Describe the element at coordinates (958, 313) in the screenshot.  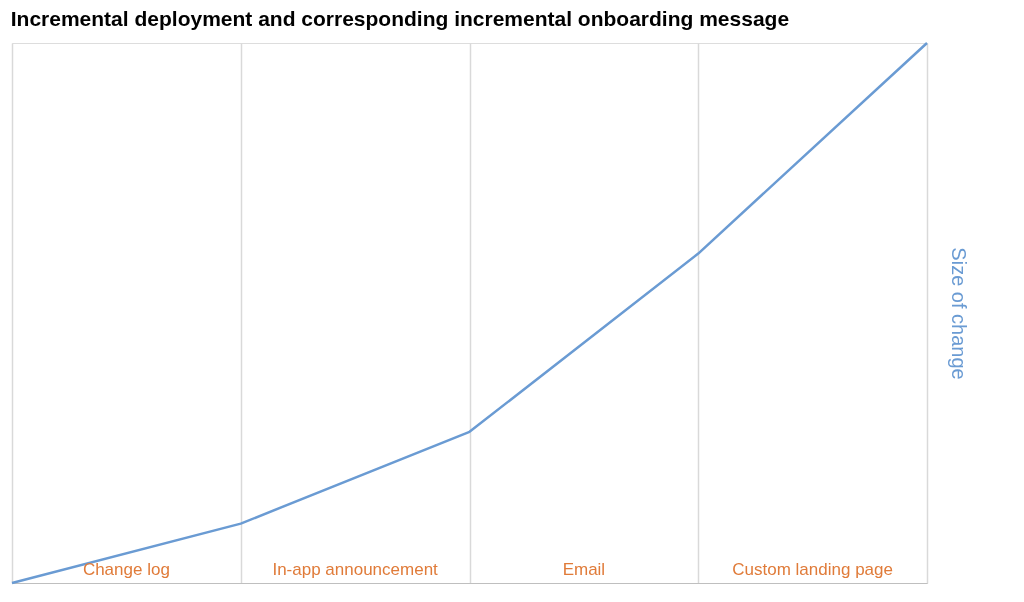
I see `y-axis-title: Size of change` at that location.